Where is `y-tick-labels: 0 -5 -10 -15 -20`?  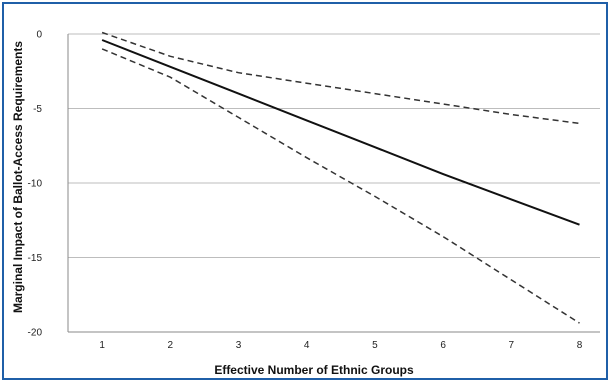 y-tick-labels: 0 -5 -10 -15 -20 is located at coordinates (35, 184).